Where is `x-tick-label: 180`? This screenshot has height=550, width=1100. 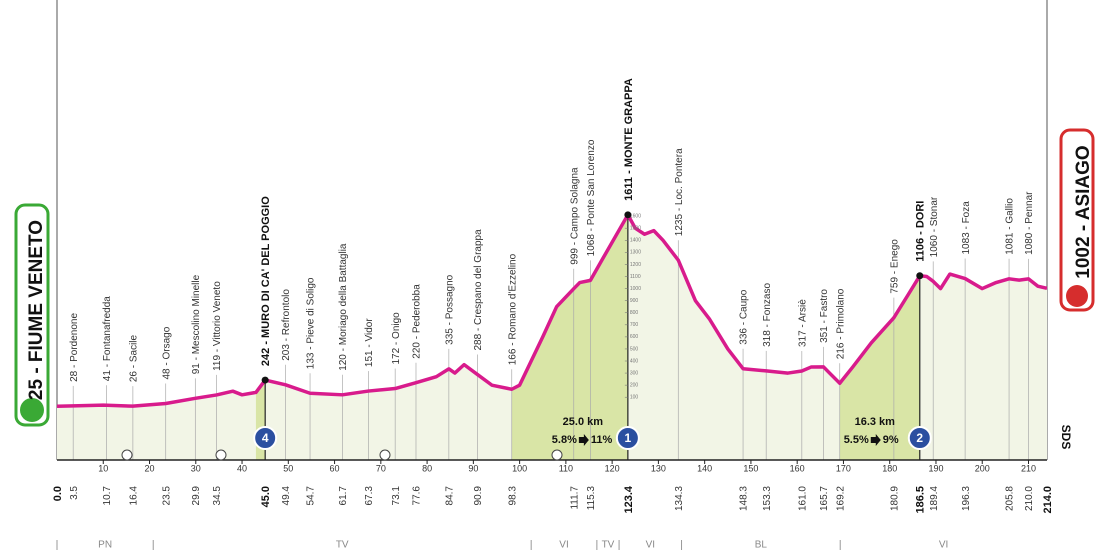
x-tick-label: 180 is located at coordinates (889, 468).